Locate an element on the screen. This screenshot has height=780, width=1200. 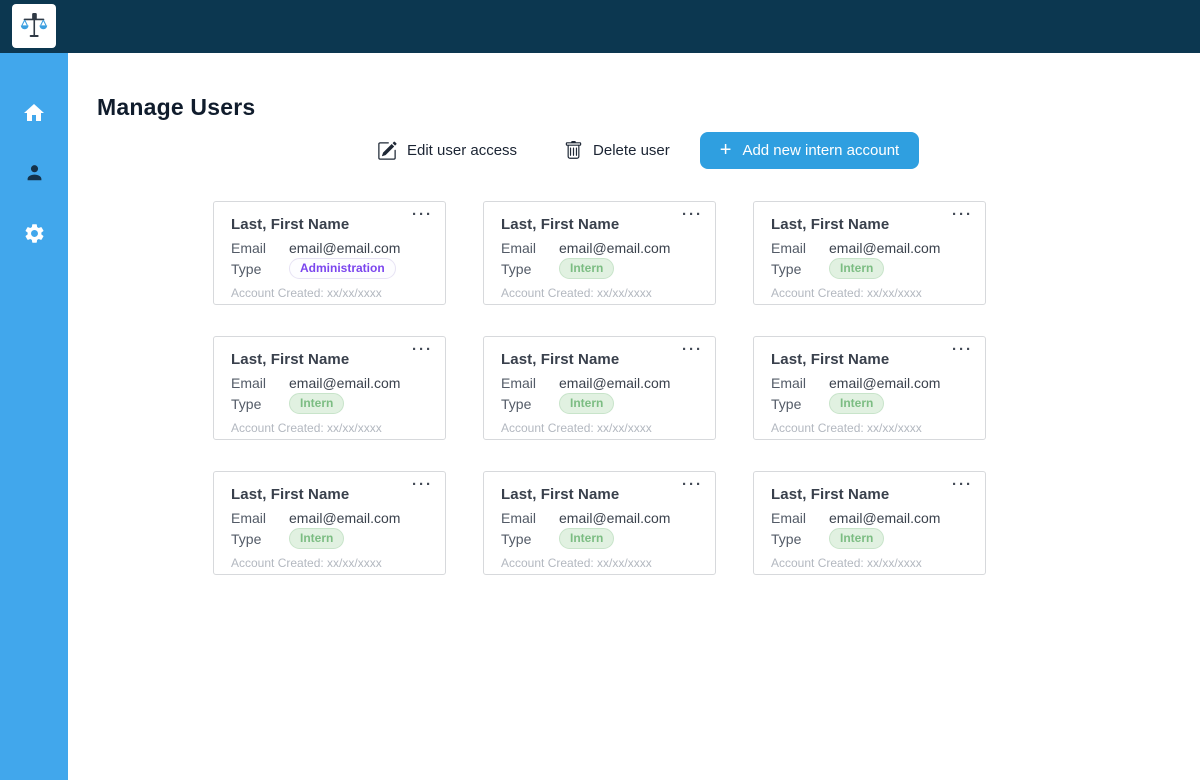
home-icon is located at coordinates (34, 113).